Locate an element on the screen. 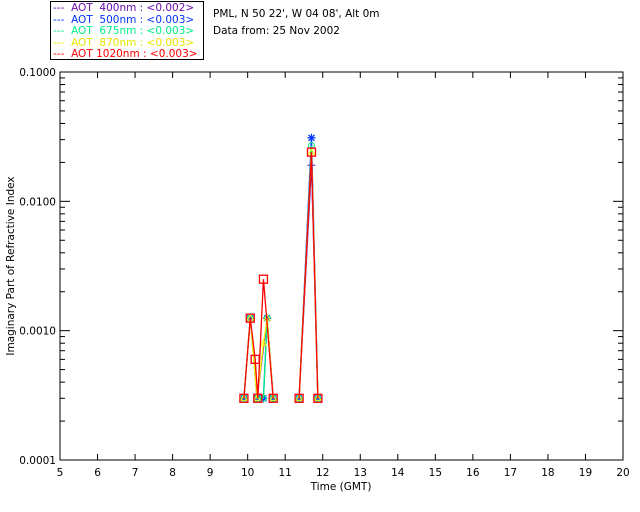 This screenshot has height=512, width=640. x-tick-label: 8 is located at coordinates (172, 473).